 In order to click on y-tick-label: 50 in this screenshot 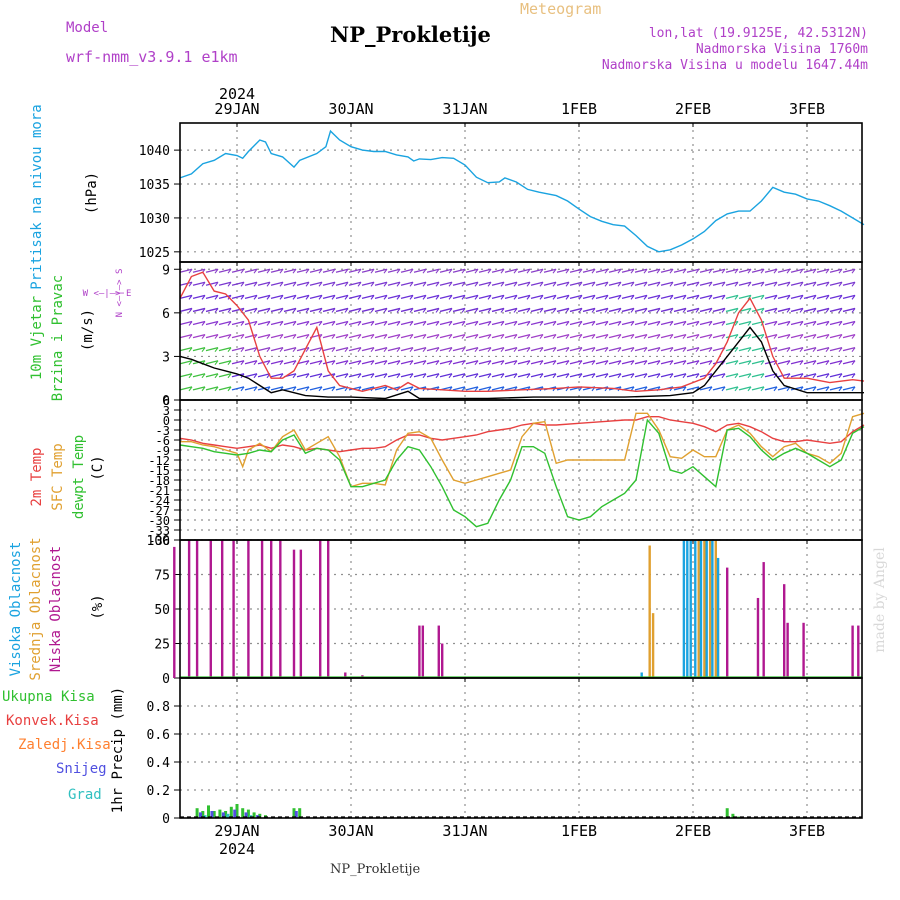, I will do `click(162, 610)`.